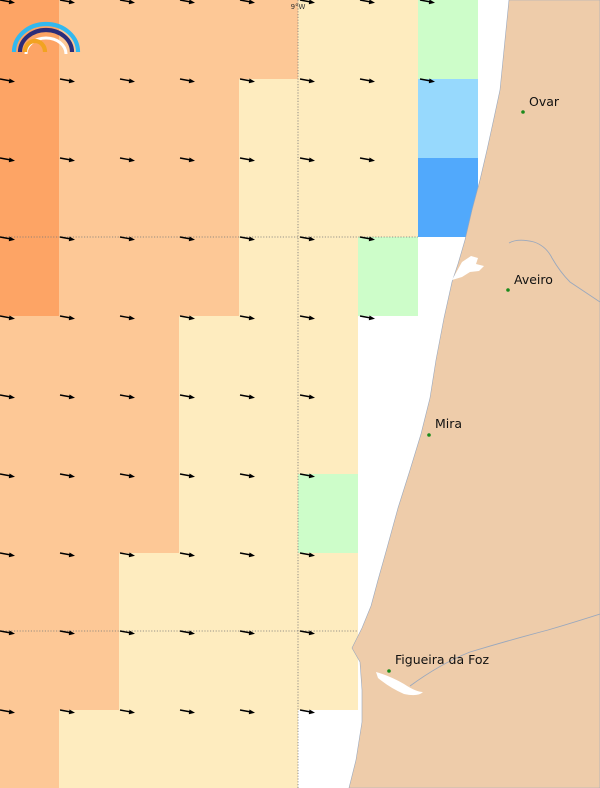 This screenshot has width=600, height=788. I want to click on ria-de-aveiro-lagoon, so click(468, 268).